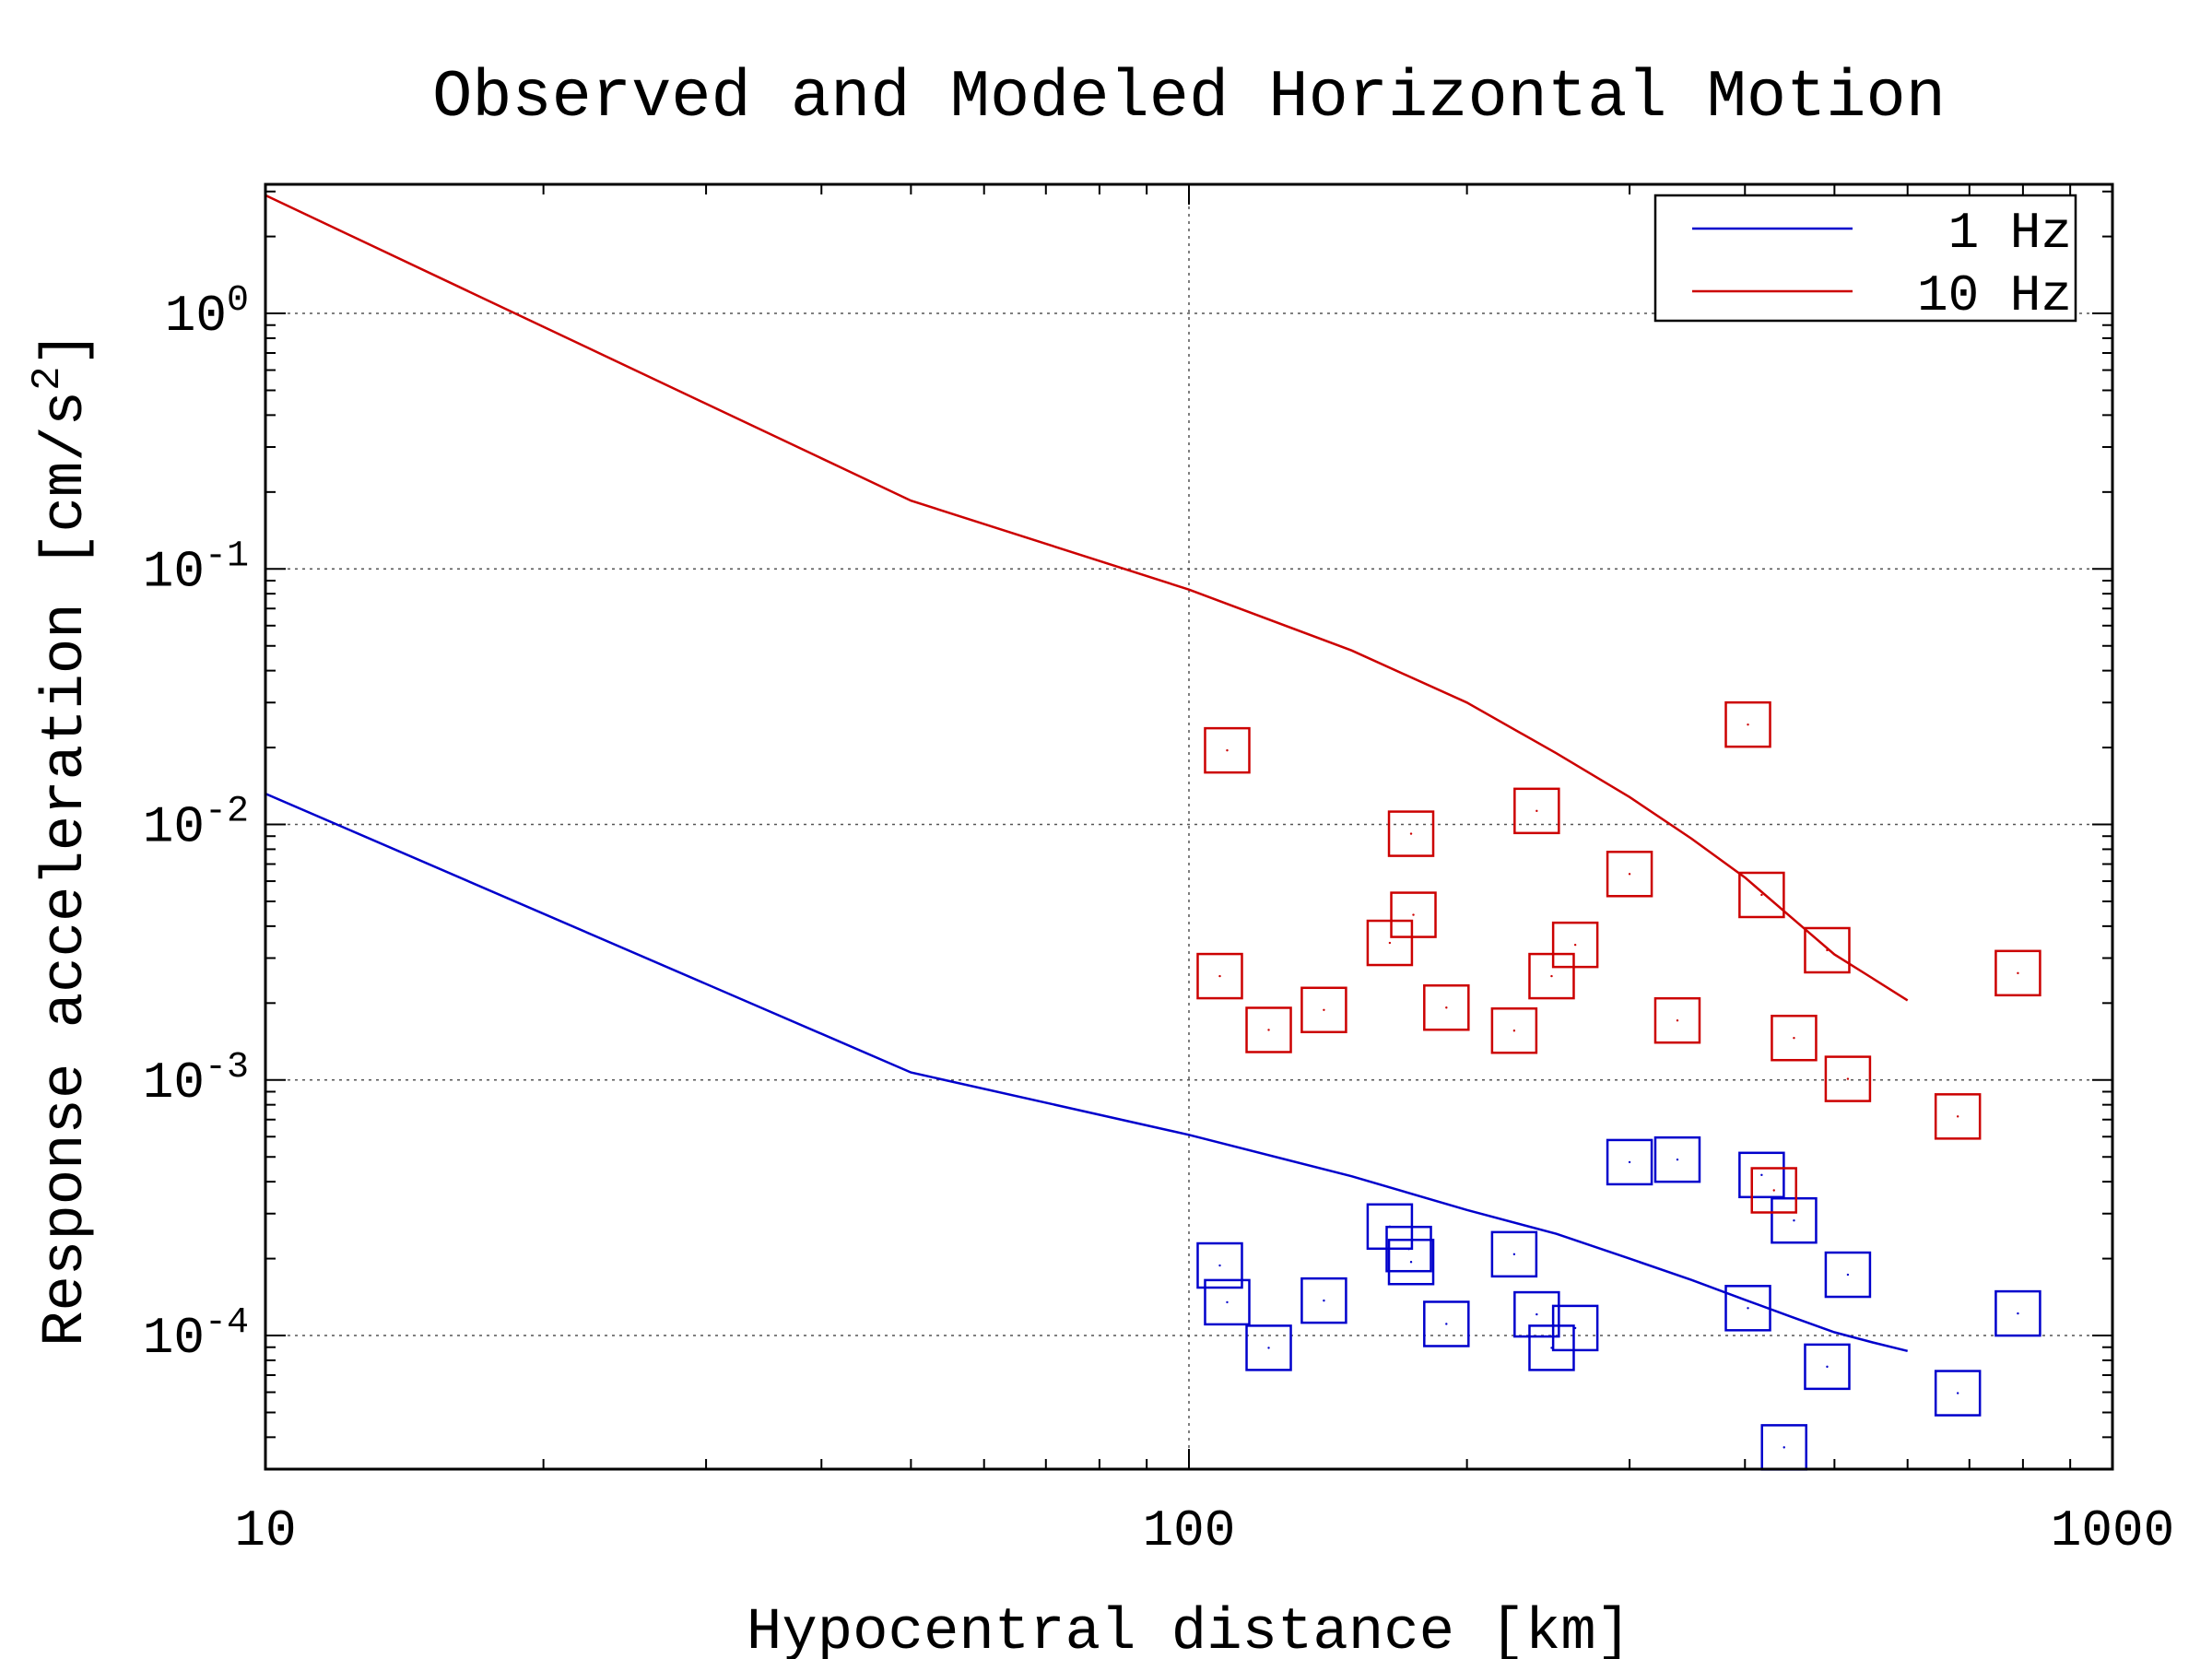 This screenshot has height=1659, width=2212. Describe the element at coordinates (1189, 97) in the screenshot. I see `chart-title: Observed and Modeled Horizontal Motion` at that location.